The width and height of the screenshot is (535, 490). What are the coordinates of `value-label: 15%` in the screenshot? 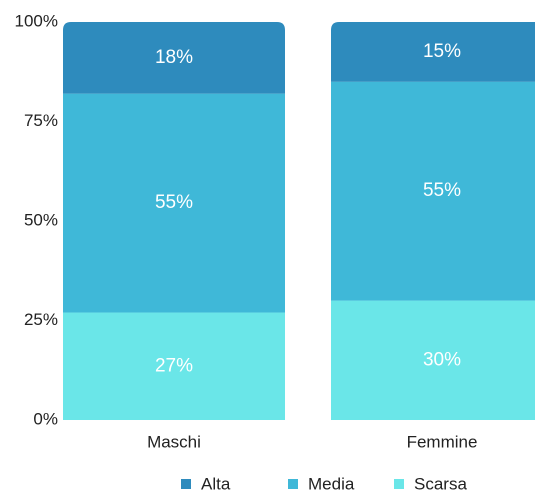 It's located at (442, 51).